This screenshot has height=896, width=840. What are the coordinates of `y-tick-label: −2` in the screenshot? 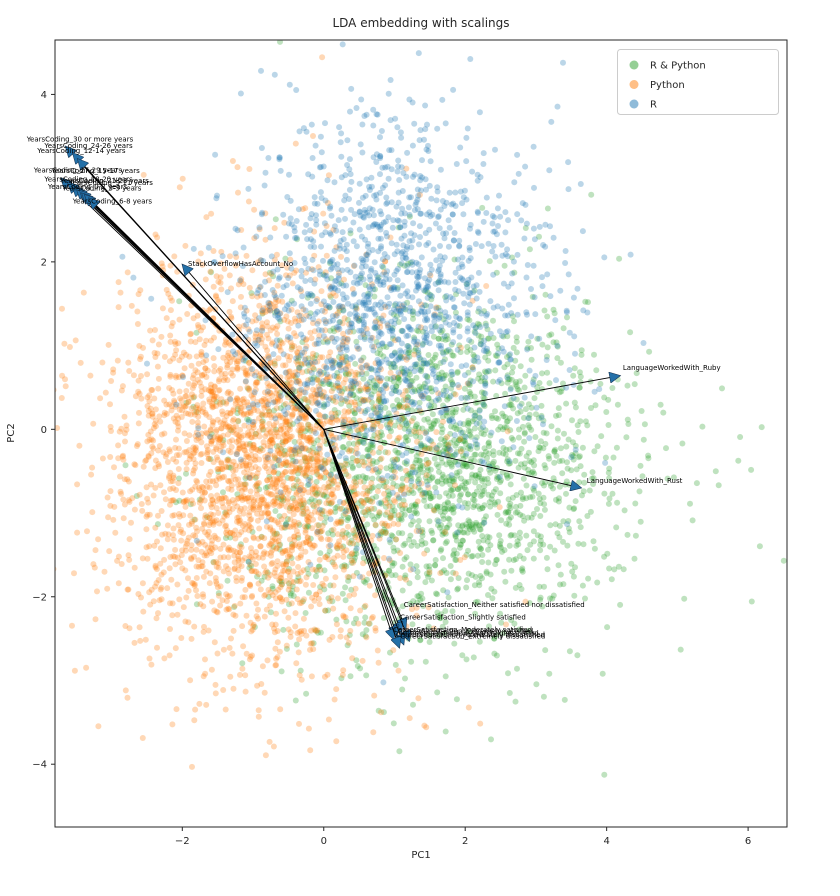 It's located at (39, 597).